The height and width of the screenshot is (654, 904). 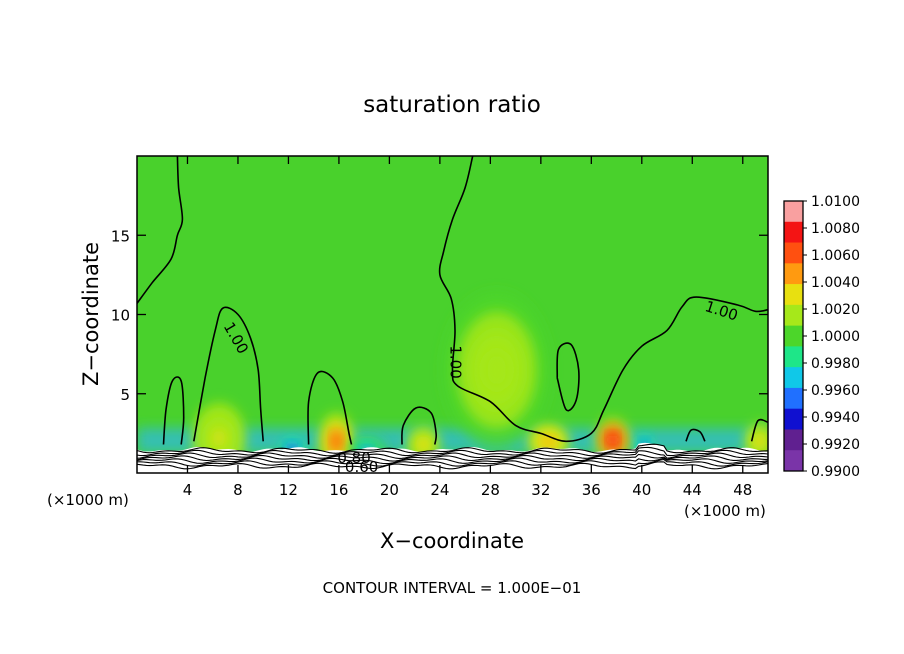 I want to click on x-unit-label-left: (×1000 m), so click(x=88, y=500).